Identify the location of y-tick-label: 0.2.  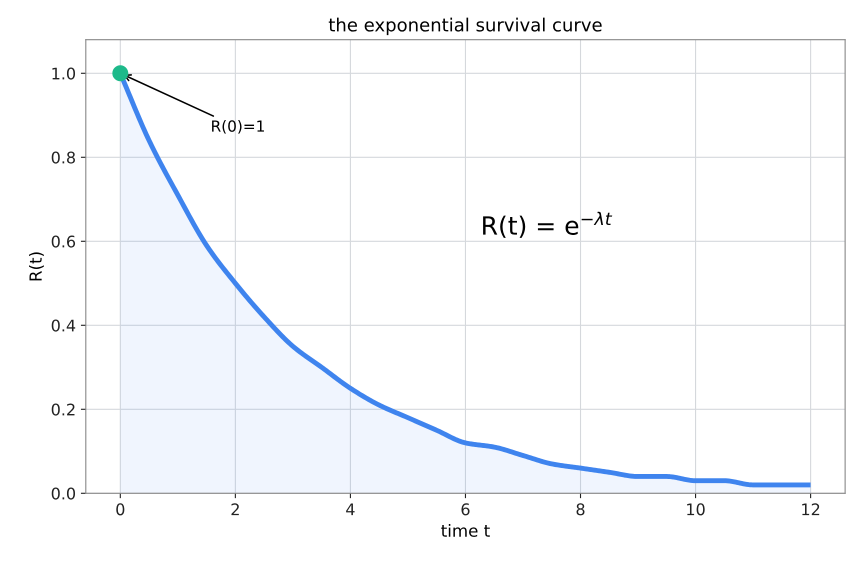
(63, 410).